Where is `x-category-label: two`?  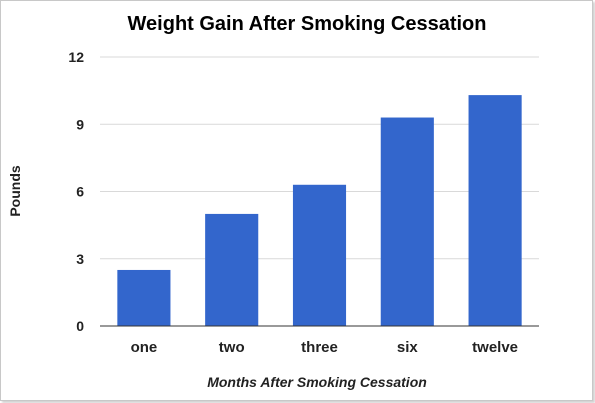 x-category-label: two is located at coordinates (232, 347).